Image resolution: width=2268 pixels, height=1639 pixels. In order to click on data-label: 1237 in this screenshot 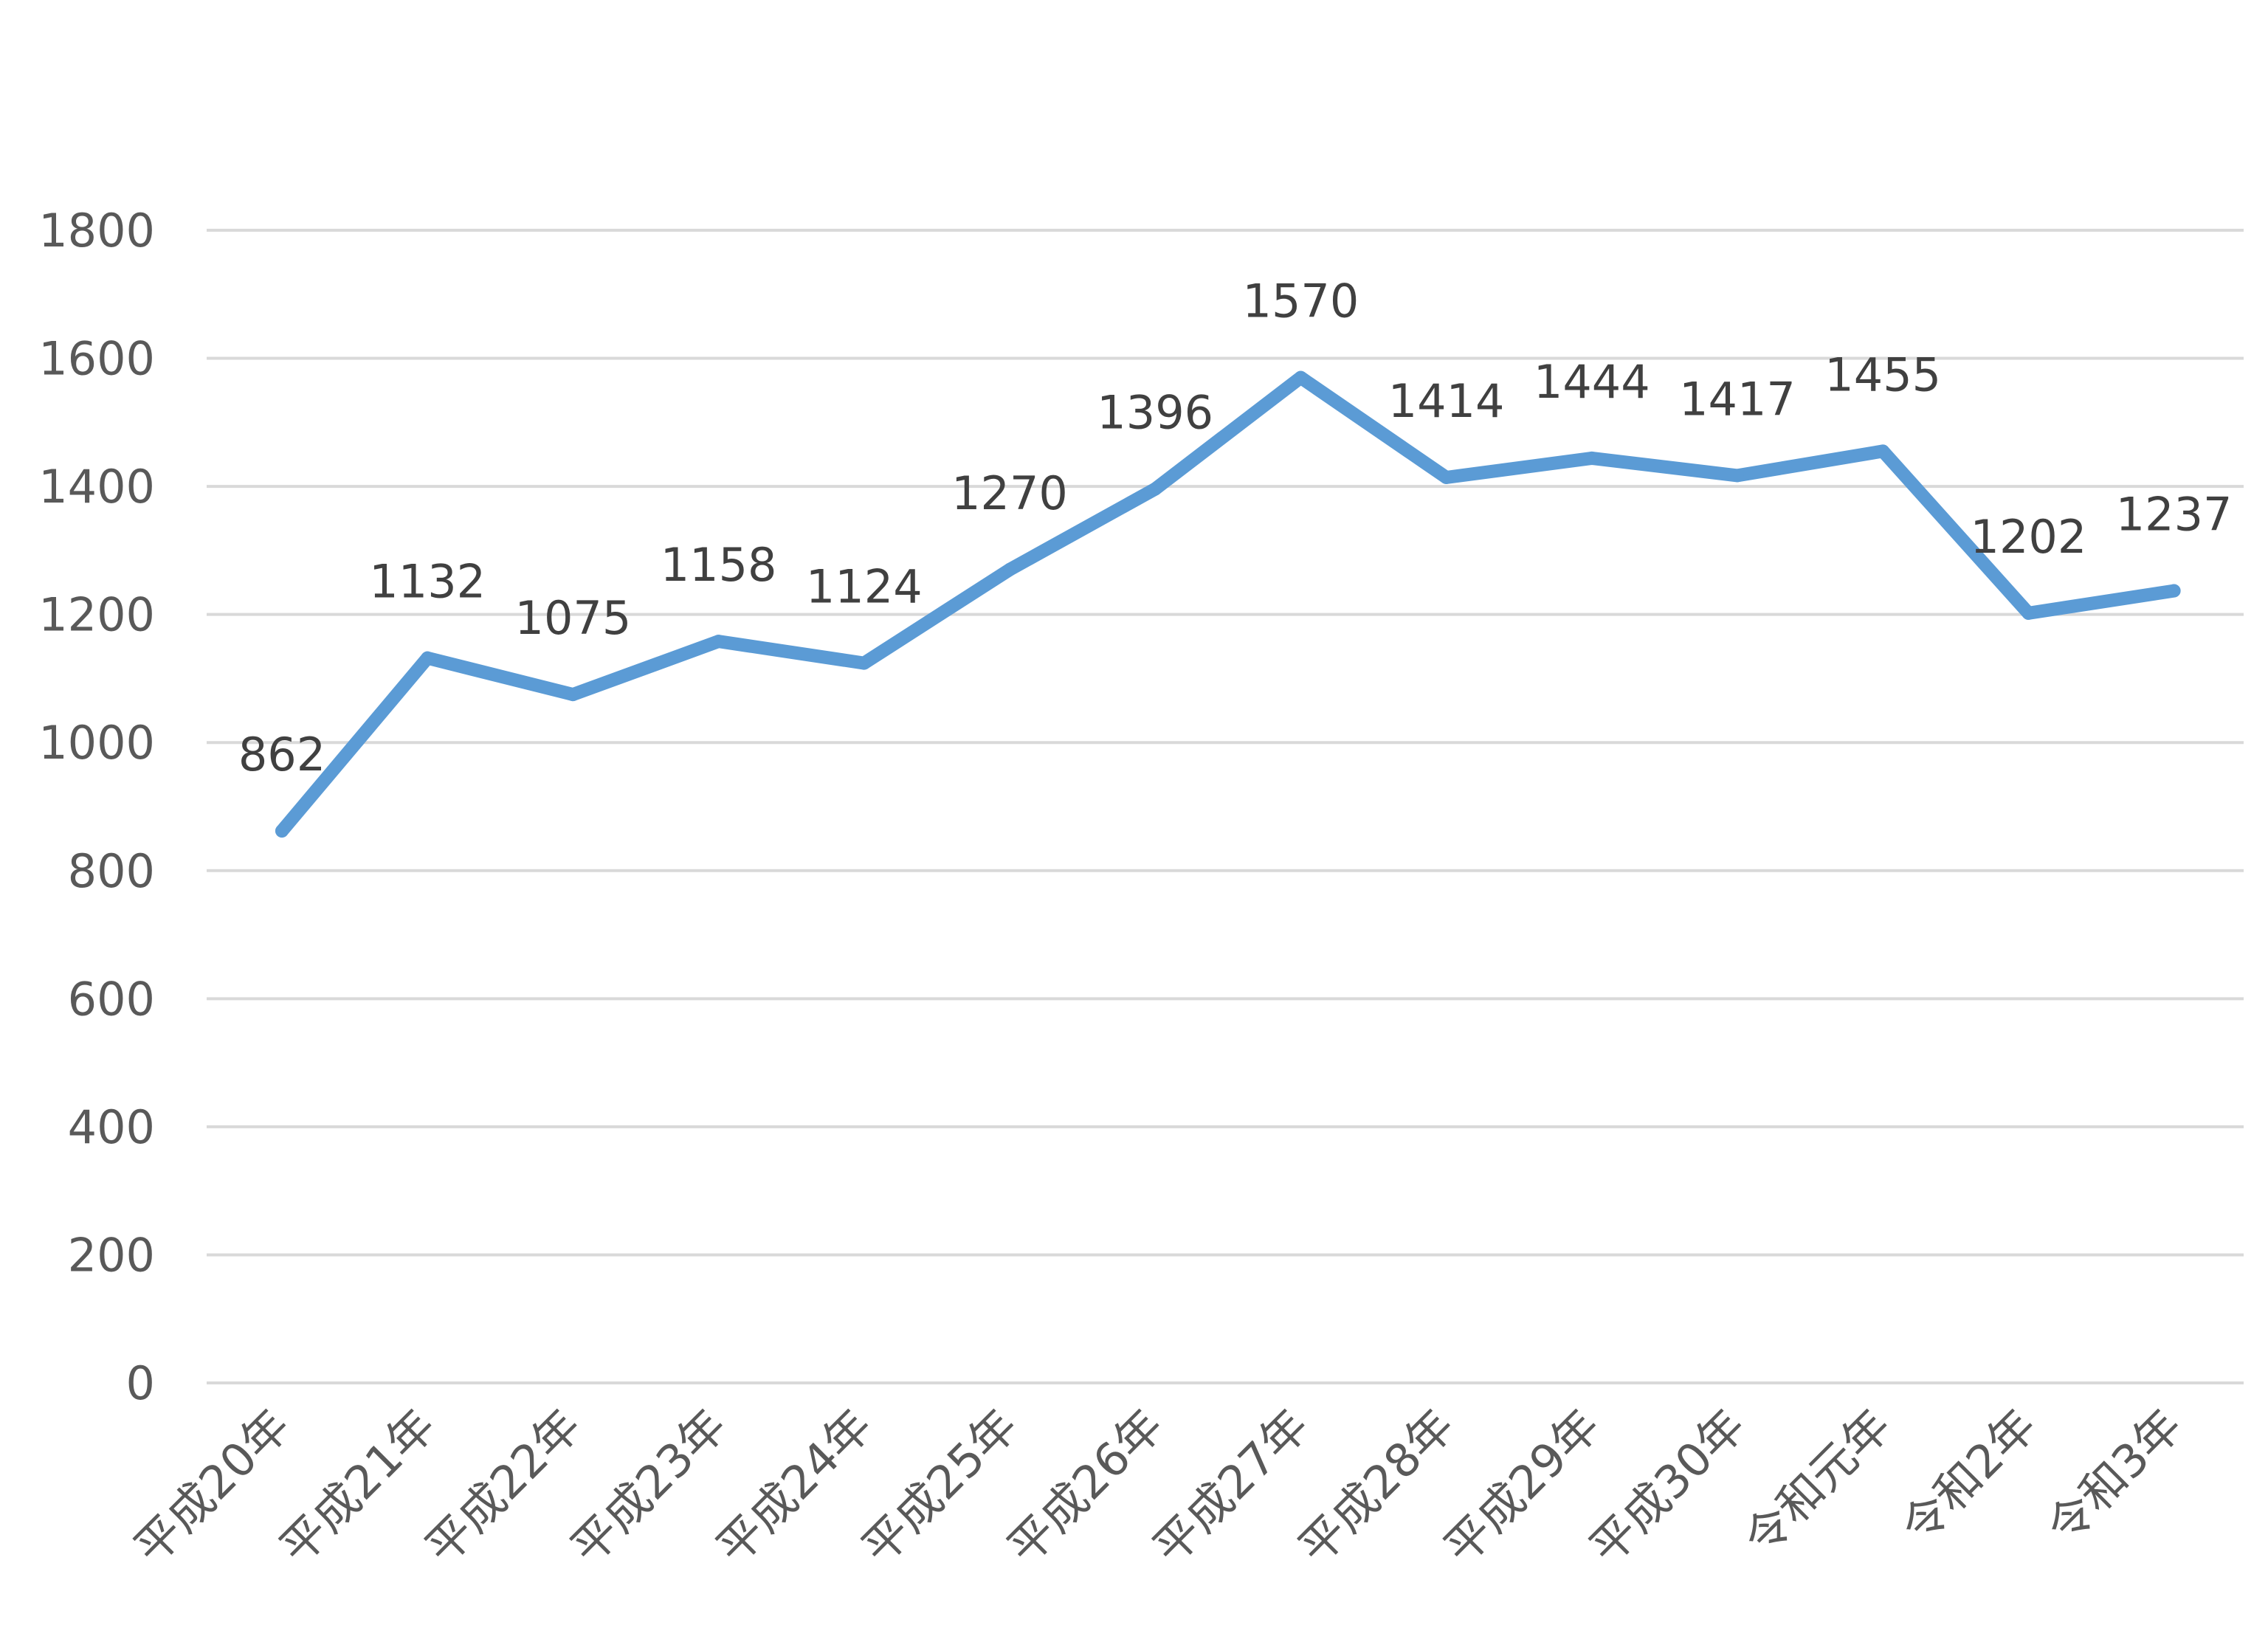, I will do `click(2174, 515)`.